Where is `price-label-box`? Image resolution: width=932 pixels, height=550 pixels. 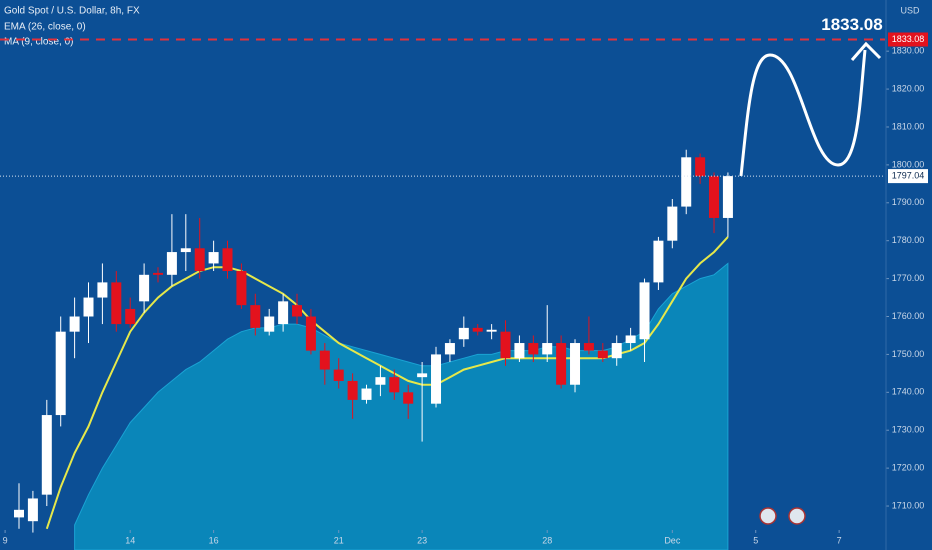
price-label-box is located at coordinates (908, 176).